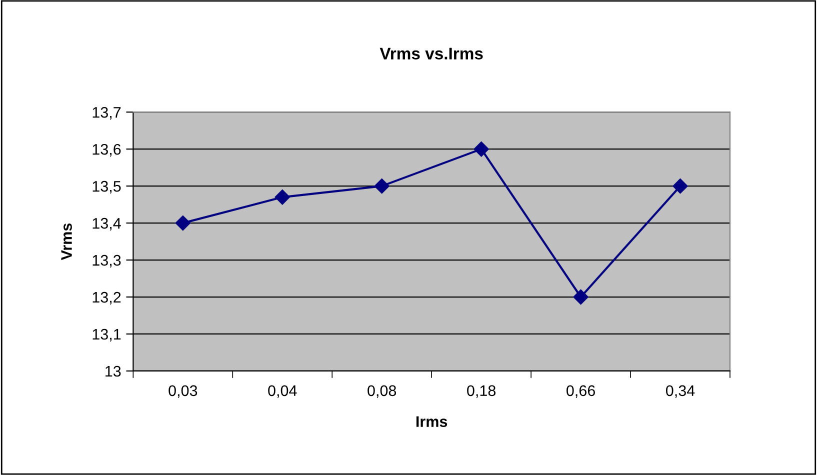  Describe the element at coordinates (106, 113) in the screenshot. I see `y-tick-label: 13,7` at that location.